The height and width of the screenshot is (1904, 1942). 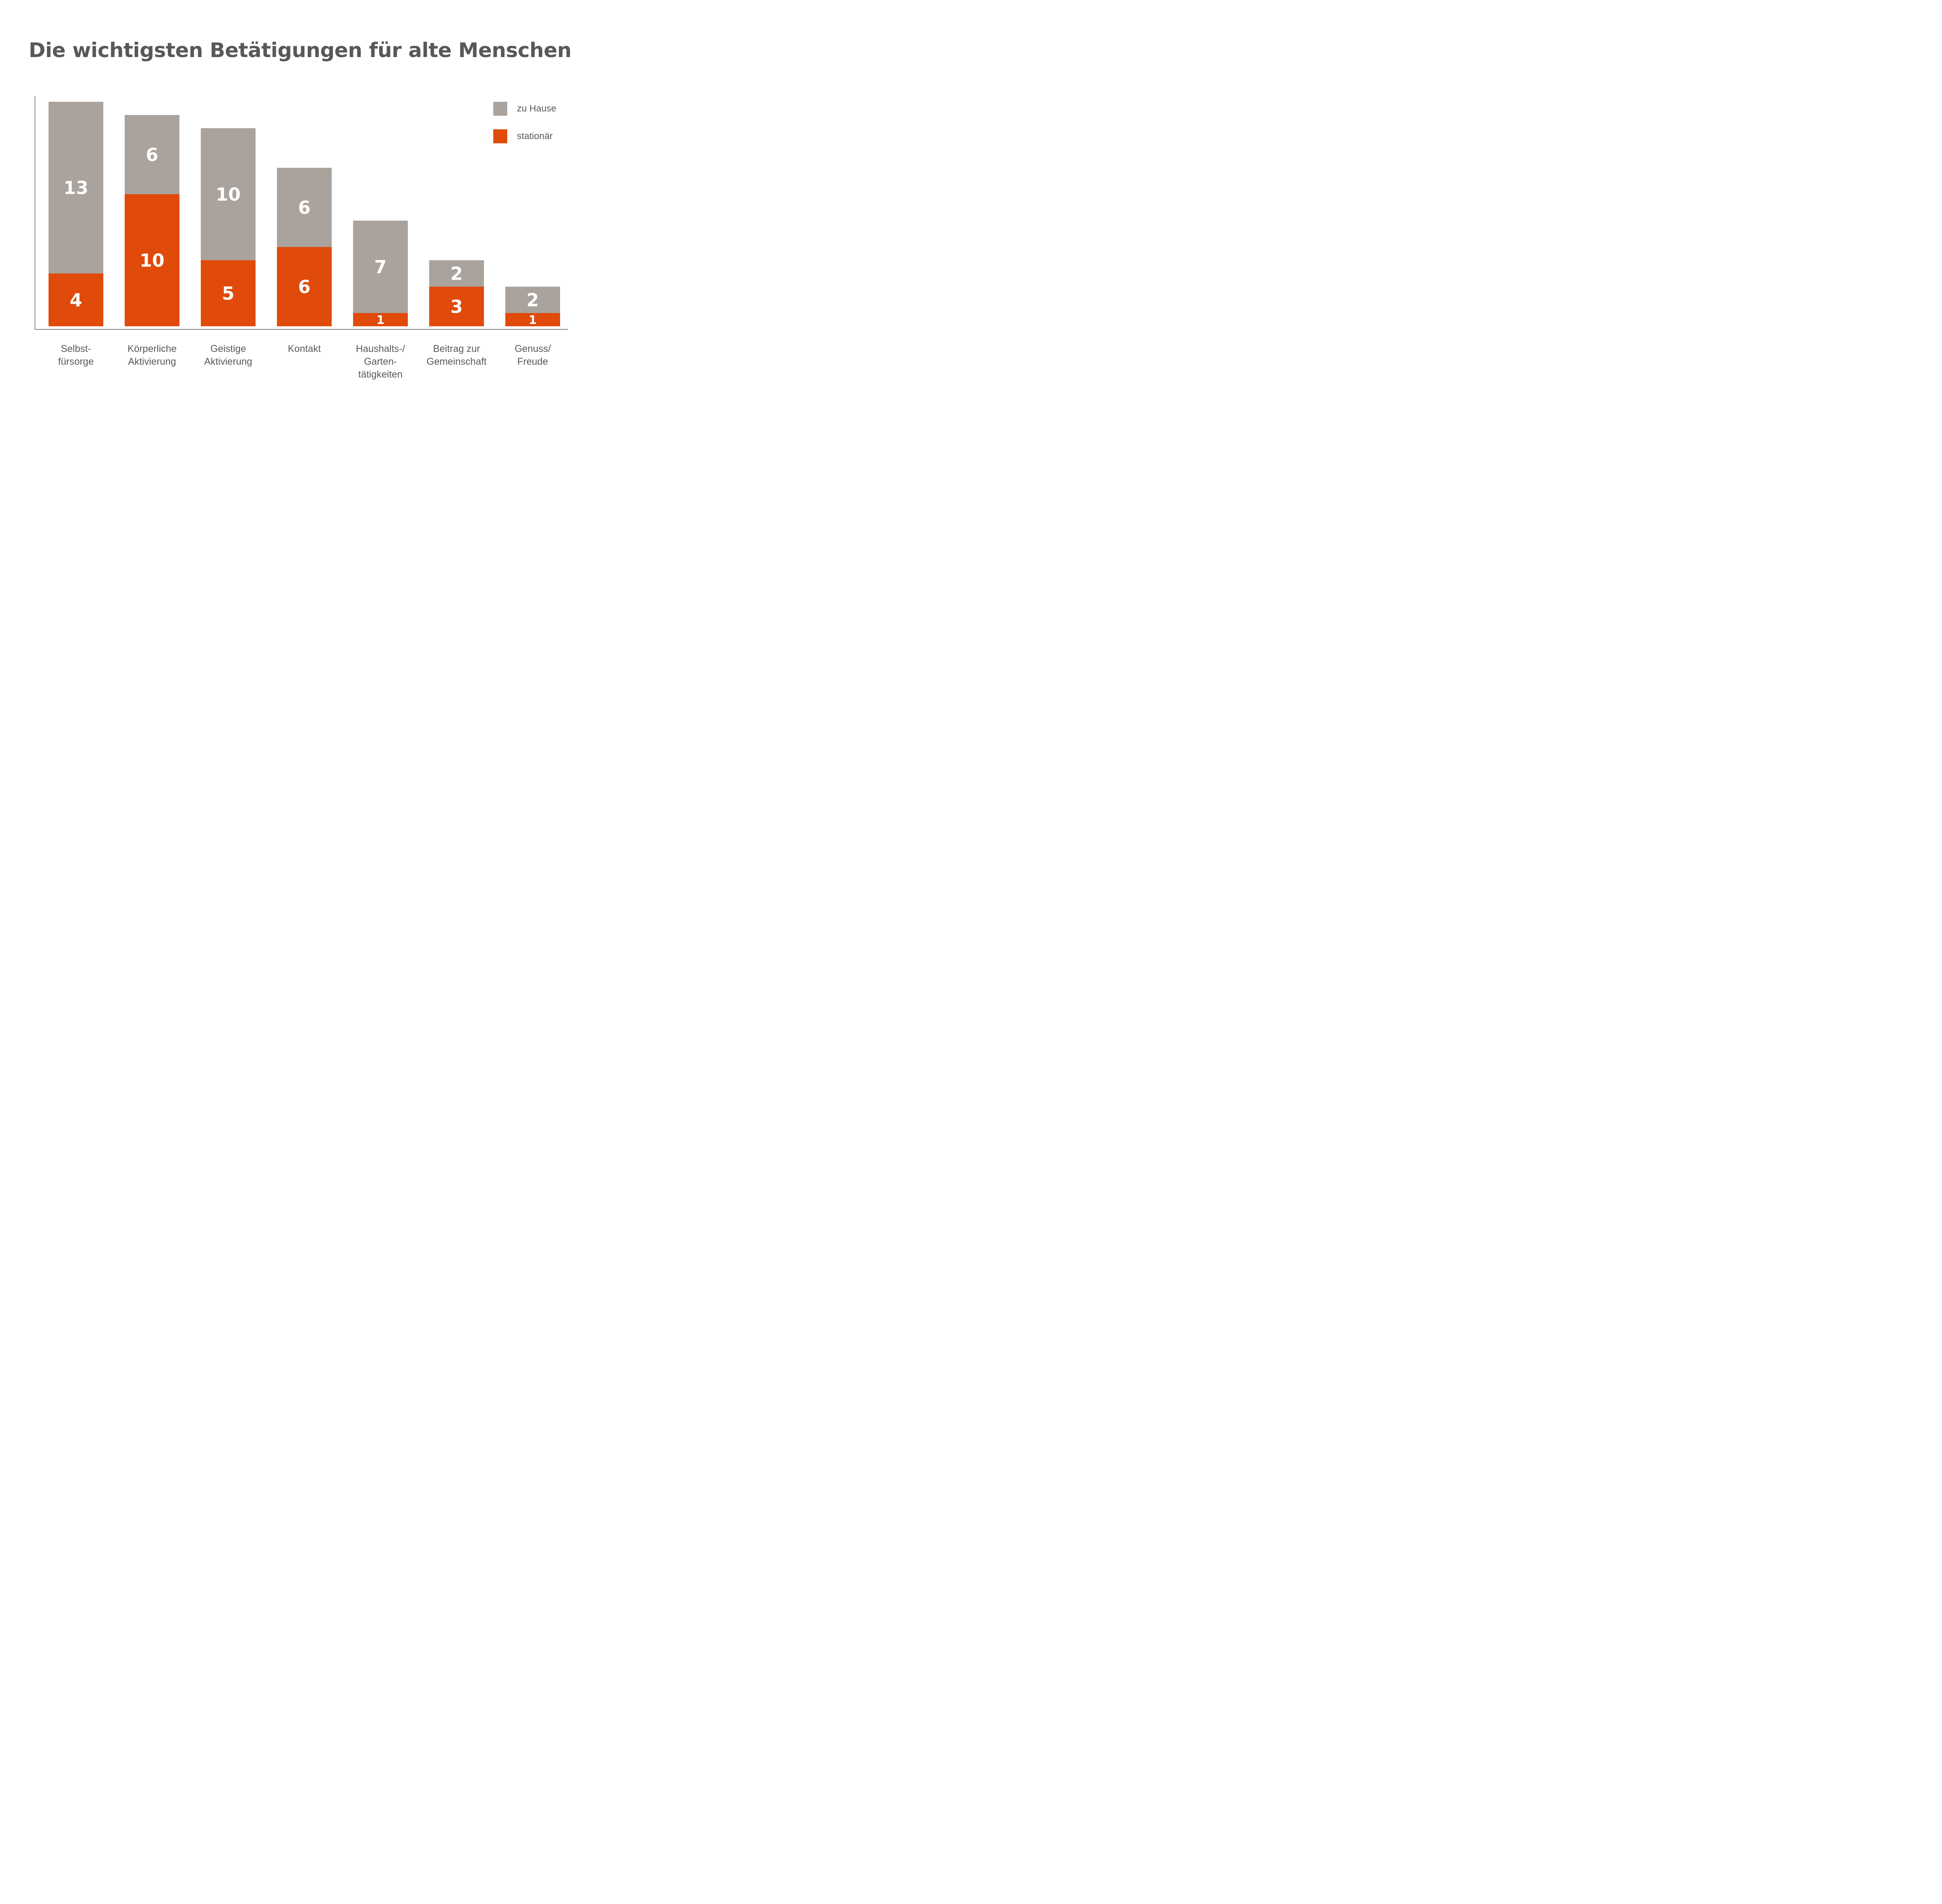 I want to click on data-label-zu-hause: 13, so click(x=75, y=188).